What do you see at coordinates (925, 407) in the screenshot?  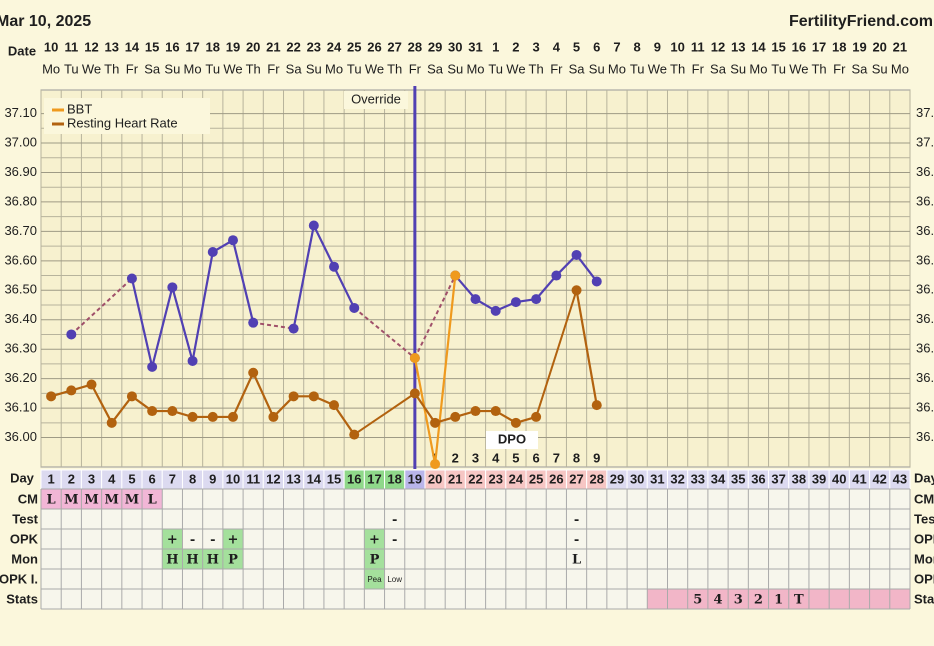 I see `y-tick-label-right: 36.10` at bounding box center [925, 407].